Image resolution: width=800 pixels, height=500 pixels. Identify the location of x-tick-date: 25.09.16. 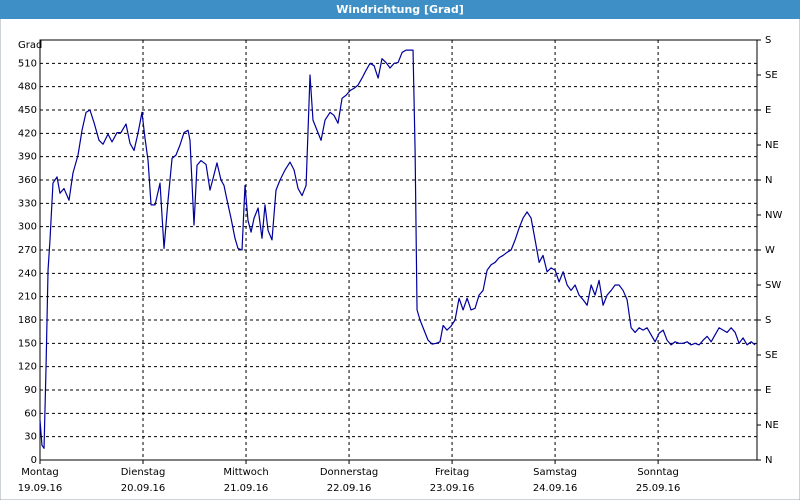
(658, 488).